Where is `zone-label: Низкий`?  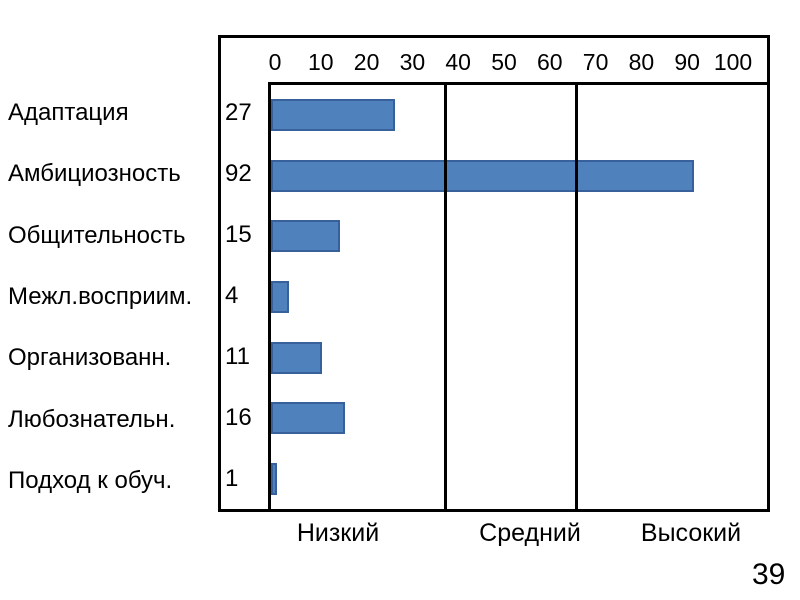
zone-label: Низкий is located at coordinates (338, 533).